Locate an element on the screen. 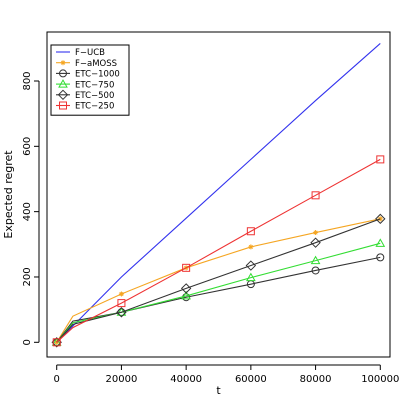  x-tick-label: 20000 is located at coordinates (122, 379).